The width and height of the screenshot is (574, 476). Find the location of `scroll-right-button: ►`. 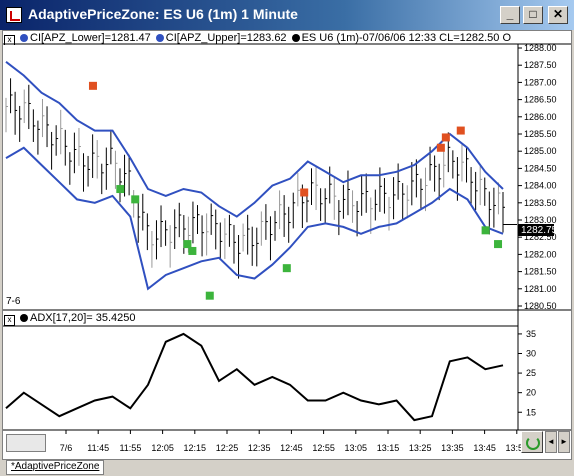

scroll-right-button: ► is located at coordinates (564, 442).